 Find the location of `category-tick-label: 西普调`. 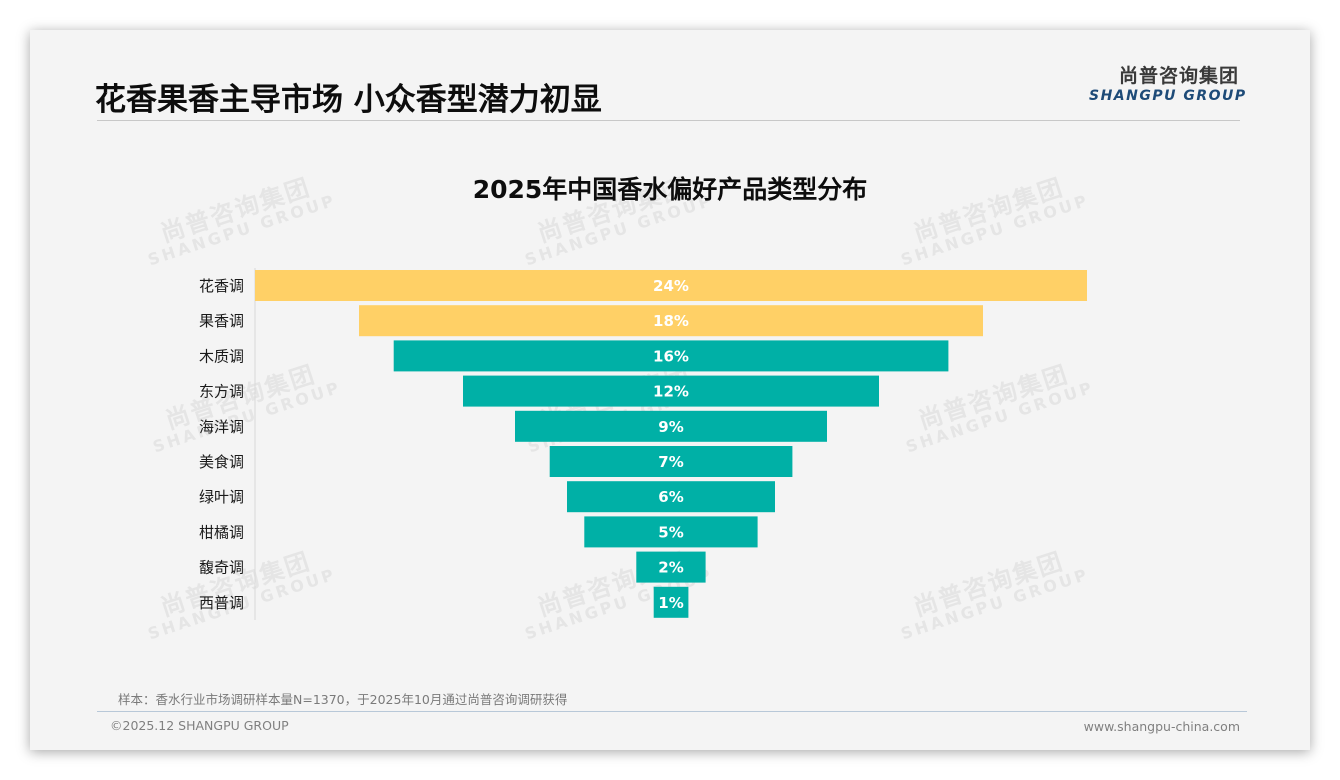

category-tick-label: 西普调 is located at coordinates (221, 603).